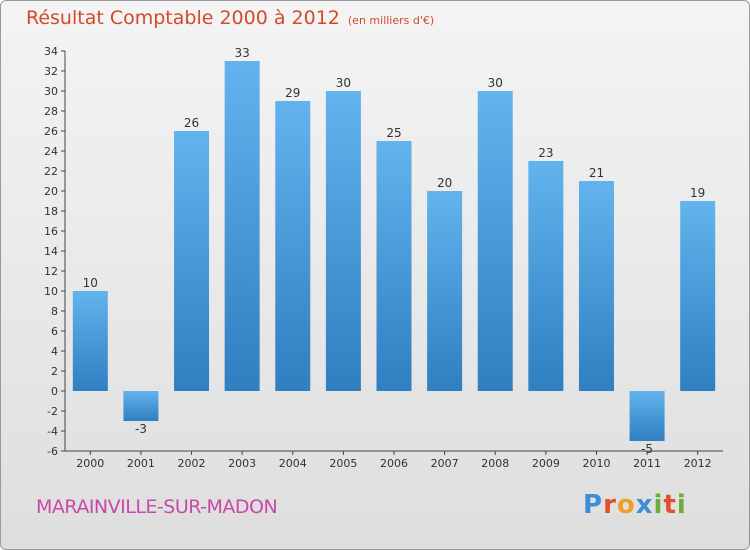  Describe the element at coordinates (54, 371) in the screenshot. I see `y-tick-label: 2` at that location.